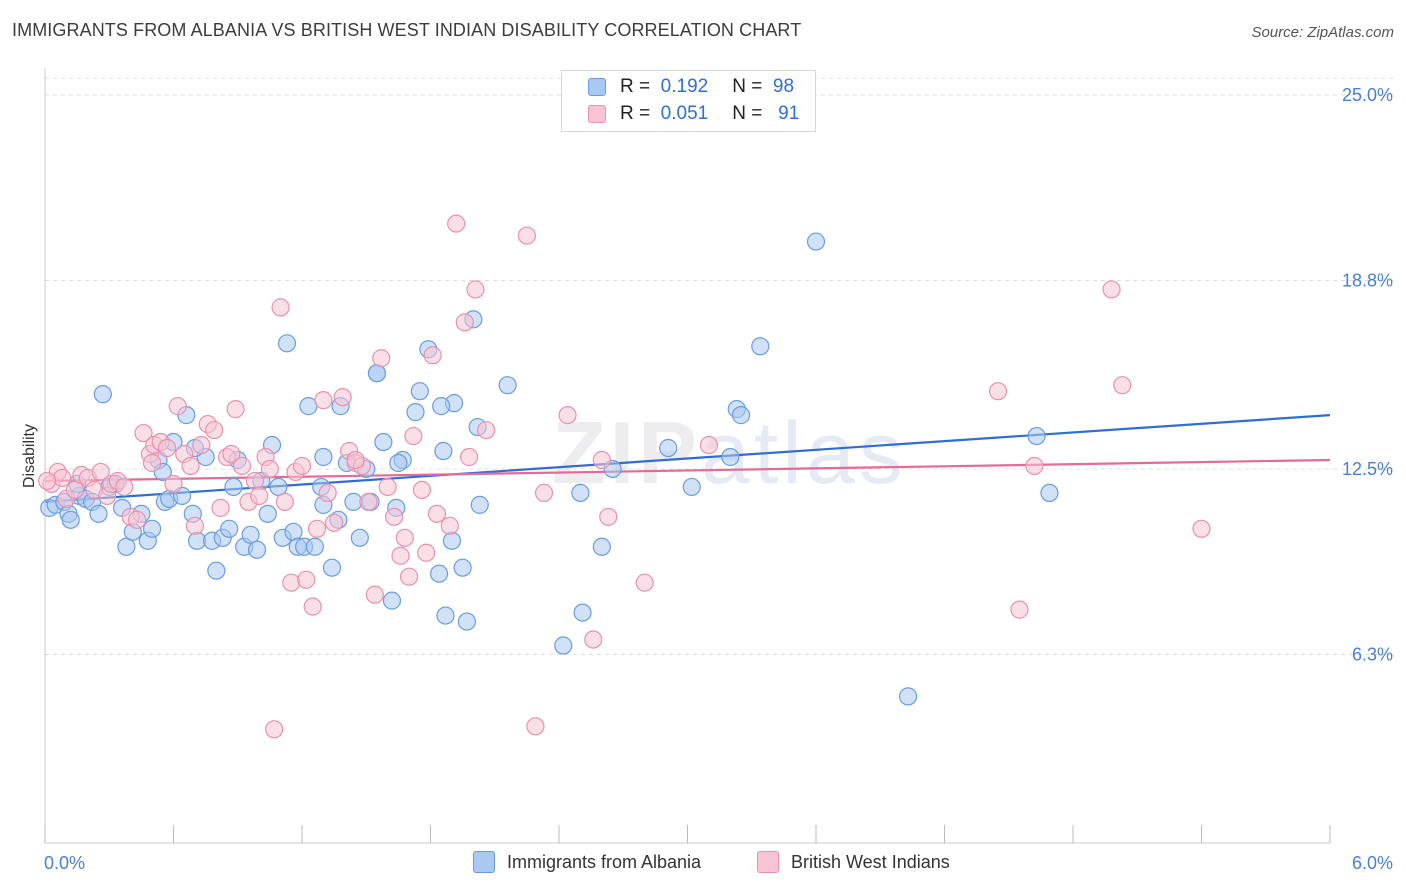 Image resolution: width=1406 pixels, height=892 pixels. Describe the element at coordinates (789, 113) in the screenshot. I see `legend-n-value: 91` at that location.